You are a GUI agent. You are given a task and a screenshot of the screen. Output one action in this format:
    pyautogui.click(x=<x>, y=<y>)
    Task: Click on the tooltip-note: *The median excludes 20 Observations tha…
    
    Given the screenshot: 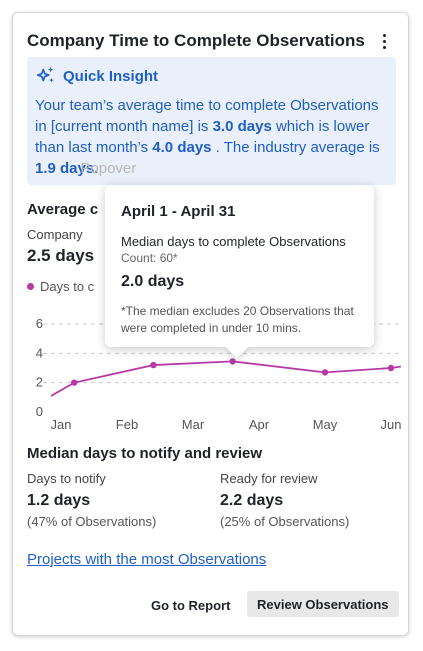 What is the action you would take?
    pyautogui.click(x=237, y=319)
    